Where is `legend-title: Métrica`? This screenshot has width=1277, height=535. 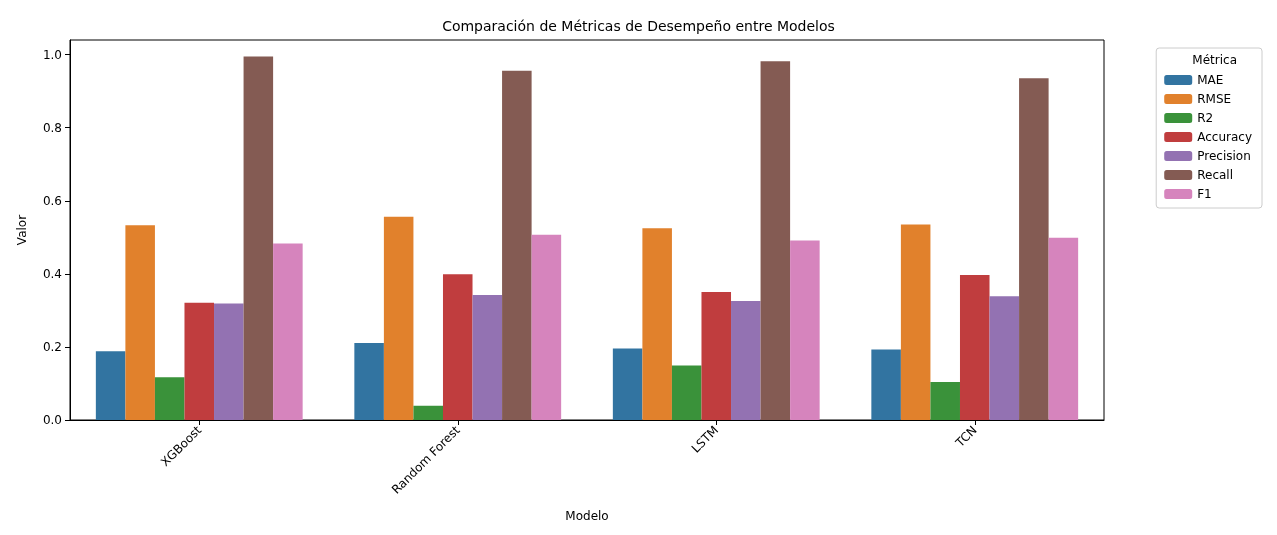
legend-title: Métrica is located at coordinates (1215, 60).